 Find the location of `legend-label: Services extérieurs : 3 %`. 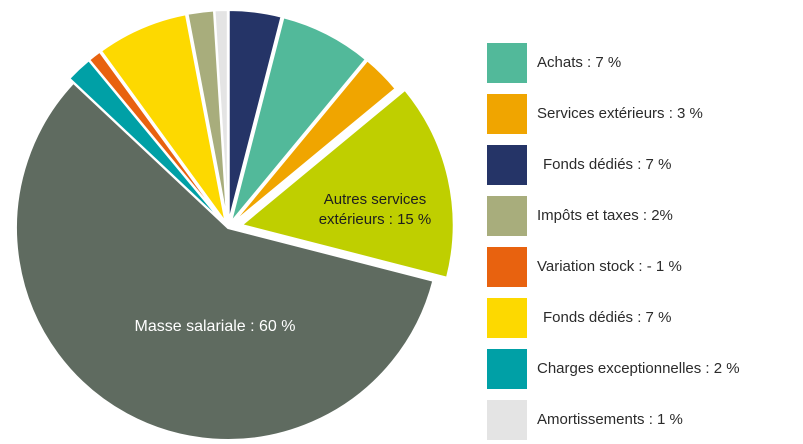

legend-label: Services extérieurs : 3 % is located at coordinates (620, 113).